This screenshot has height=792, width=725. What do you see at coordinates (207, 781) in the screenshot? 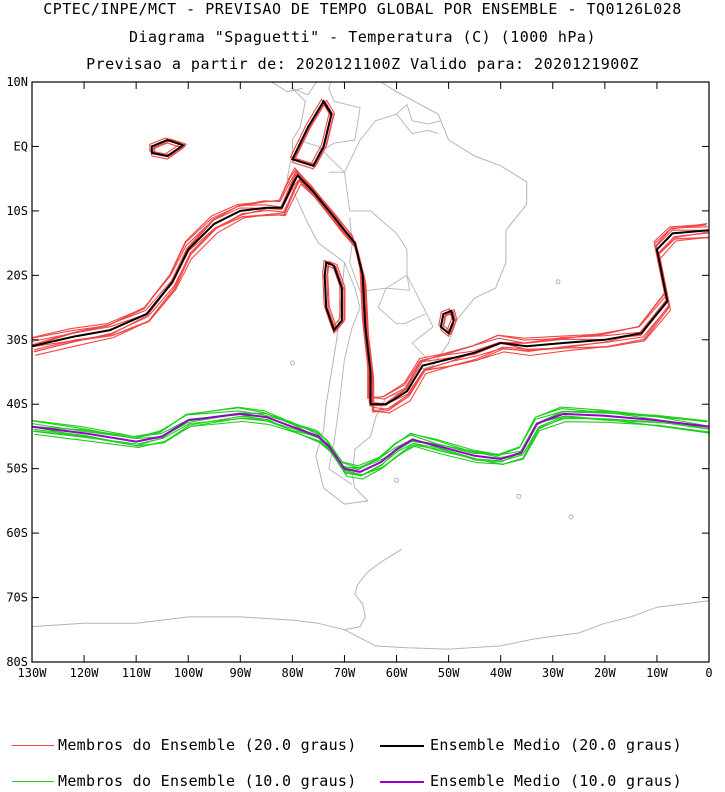
I see `legend-label-members-10: Membros do Ensemble (10.0 graus)` at bounding box center [207, 781].